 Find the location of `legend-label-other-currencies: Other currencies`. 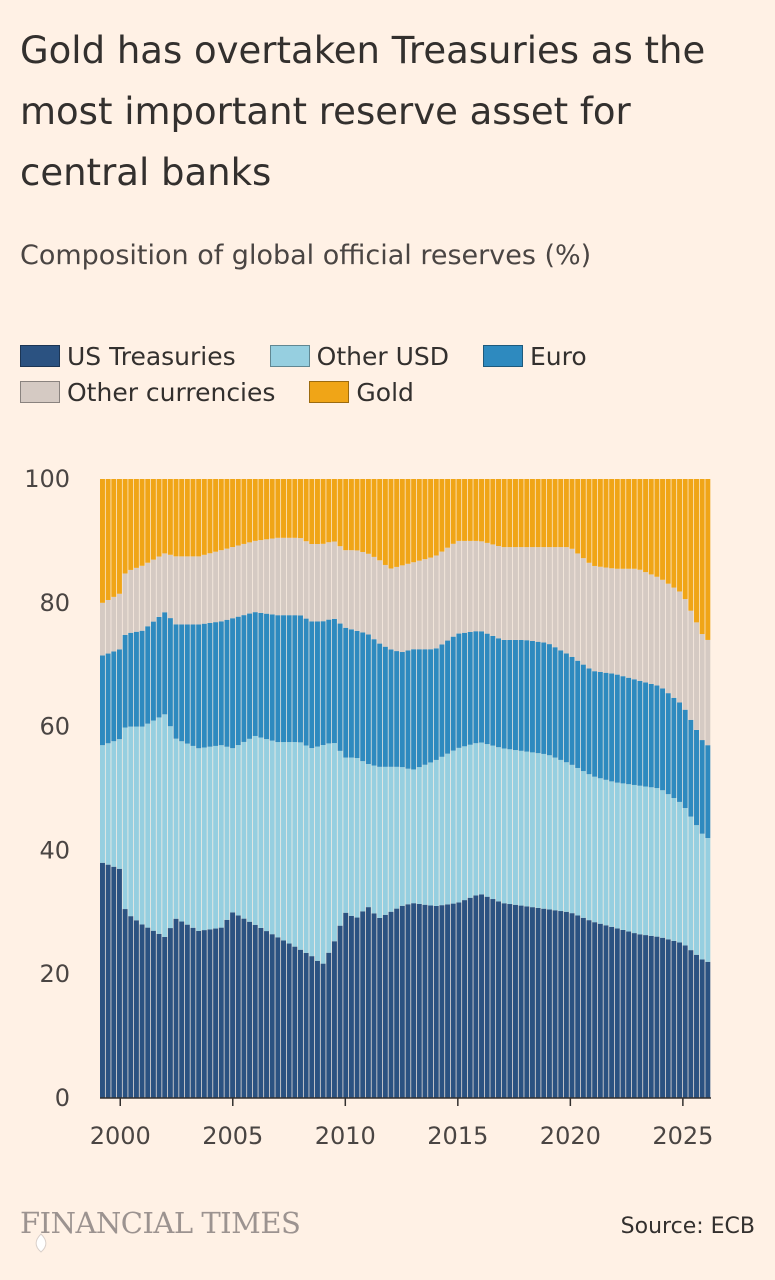

legend-label-other-currencies: Other currencies is located at coordinates (171, 392).